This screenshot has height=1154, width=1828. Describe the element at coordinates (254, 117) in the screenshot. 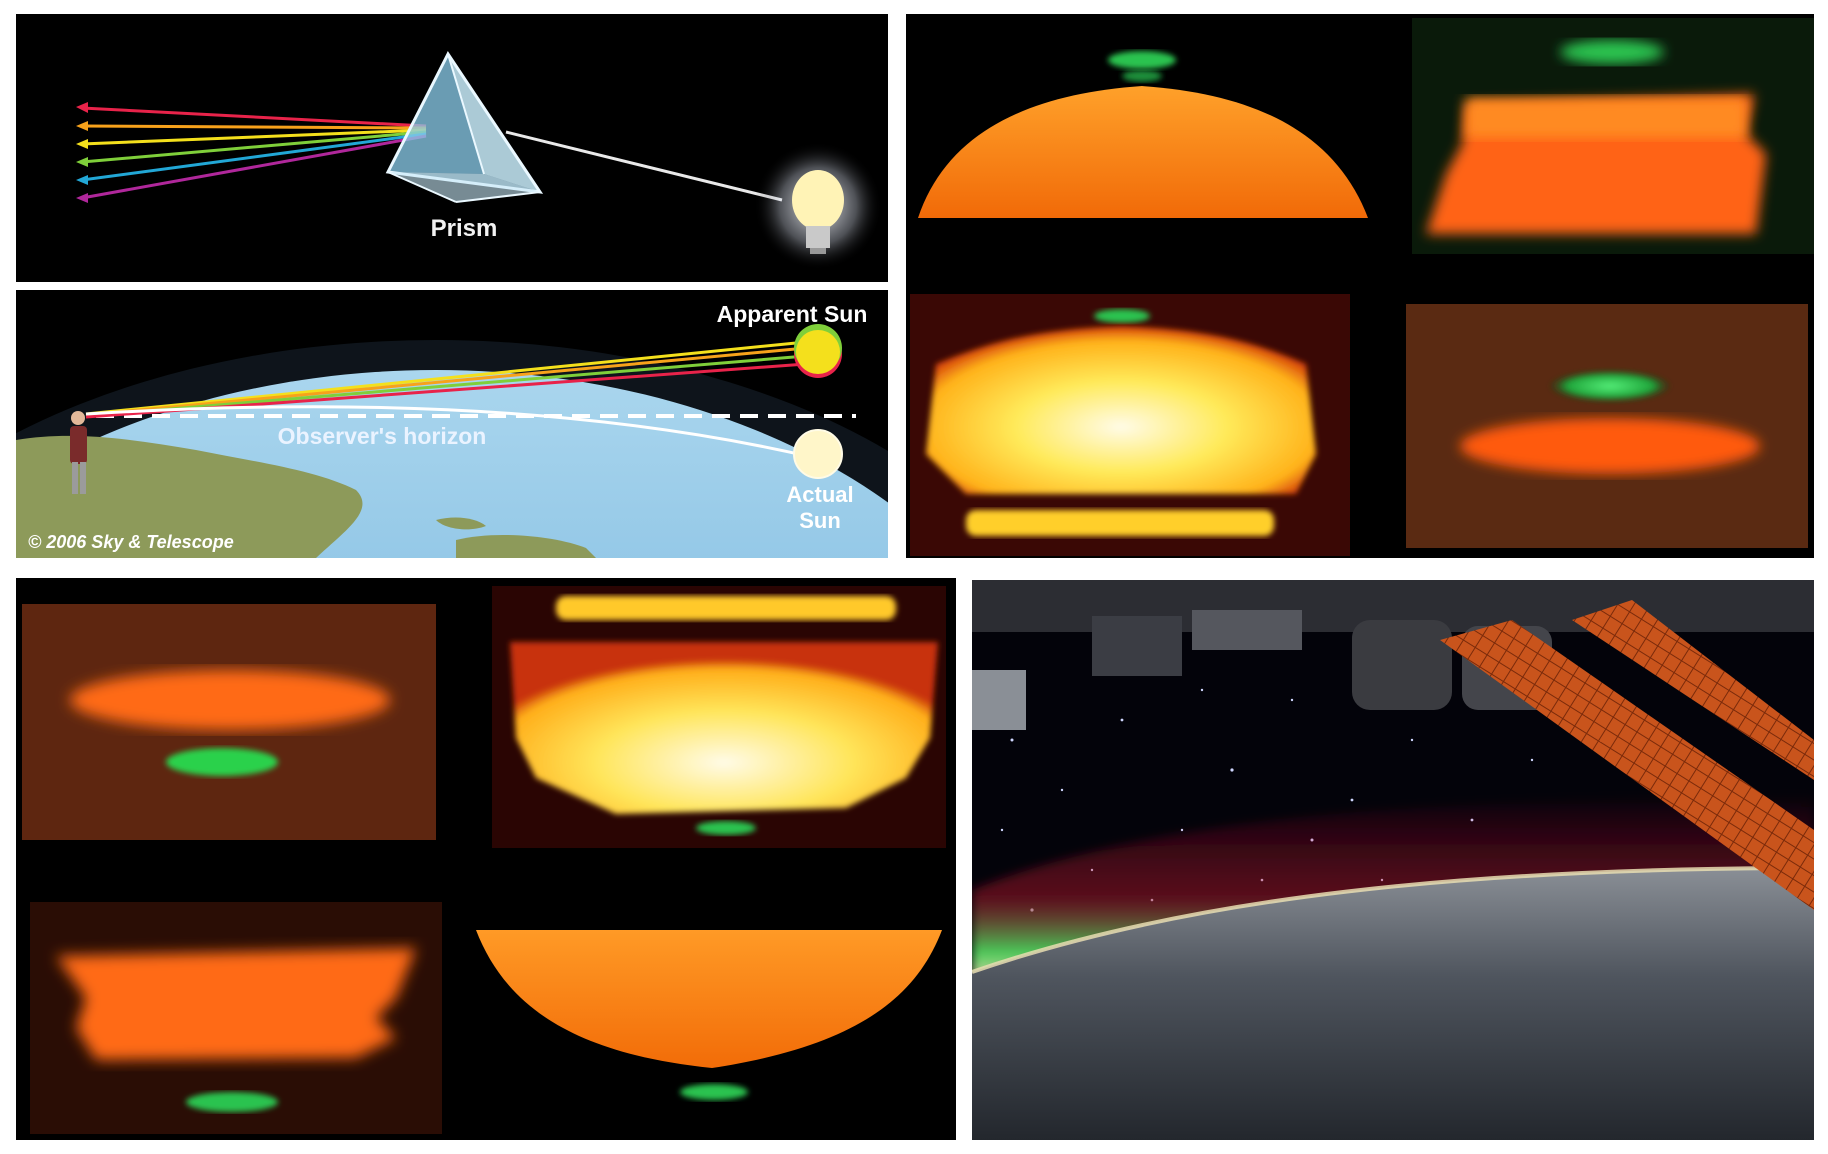

I see `red-ray` at that location.